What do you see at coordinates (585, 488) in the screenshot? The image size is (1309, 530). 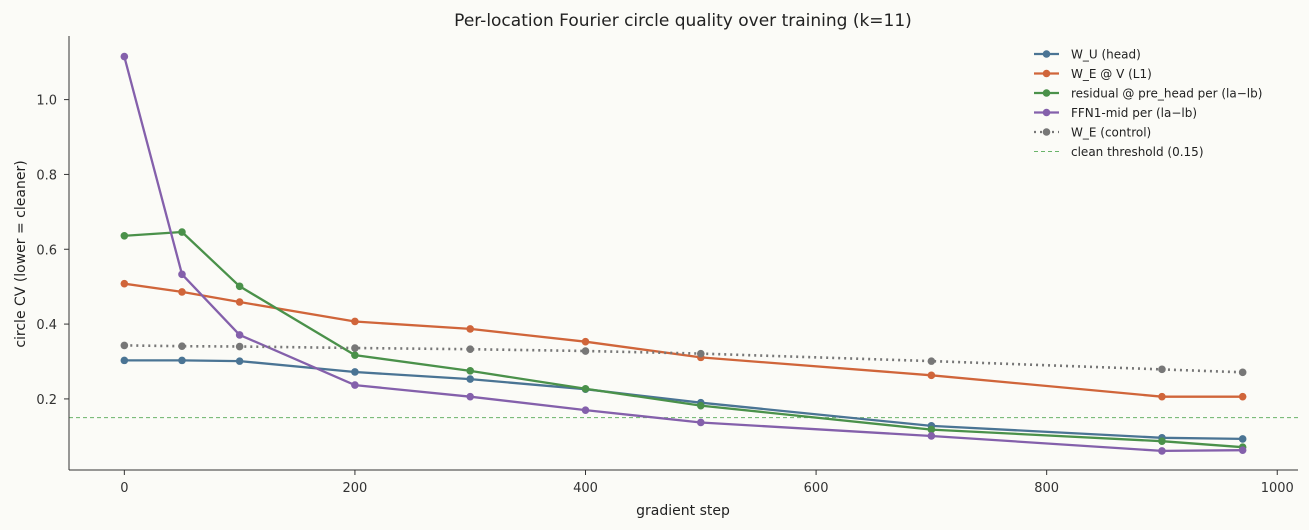 I see `x-tick-label: 400` at bounding box center [585, 488].